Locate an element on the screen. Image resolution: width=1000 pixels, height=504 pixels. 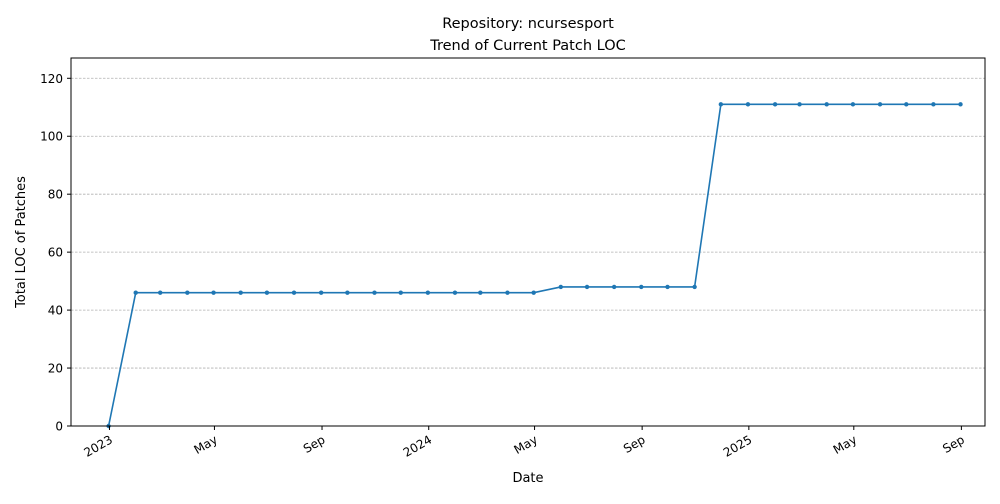
y-tick-label-80: 80 is located at coordinates (55, 195).